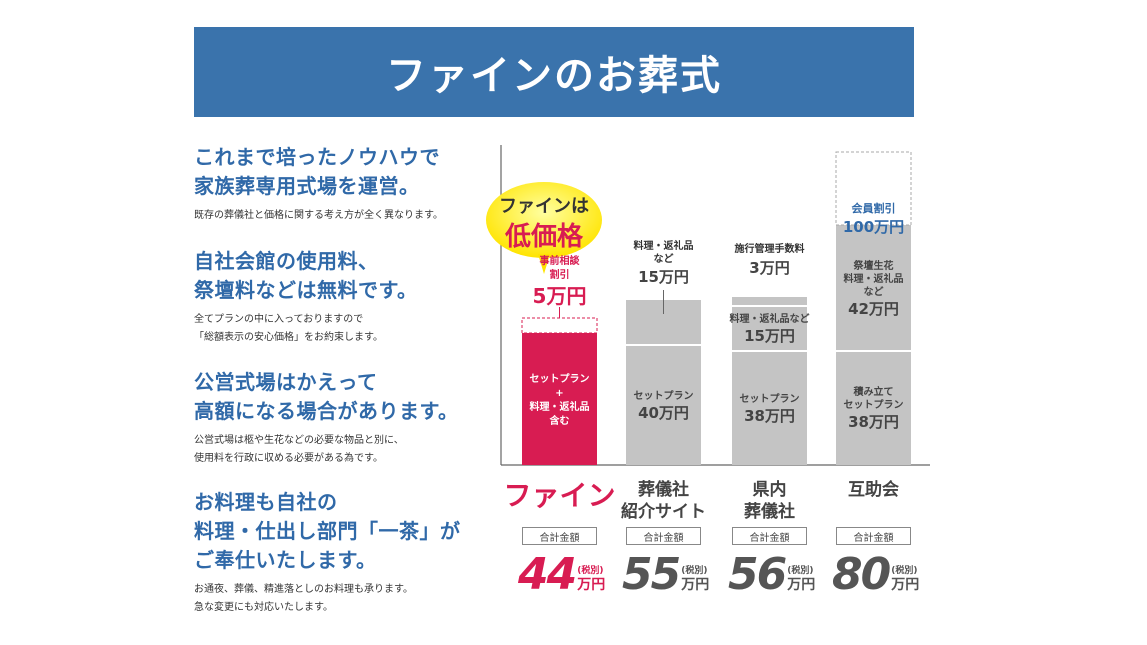  I want to click on total-amount: 80 (税別) 万円, so click(876, 574).